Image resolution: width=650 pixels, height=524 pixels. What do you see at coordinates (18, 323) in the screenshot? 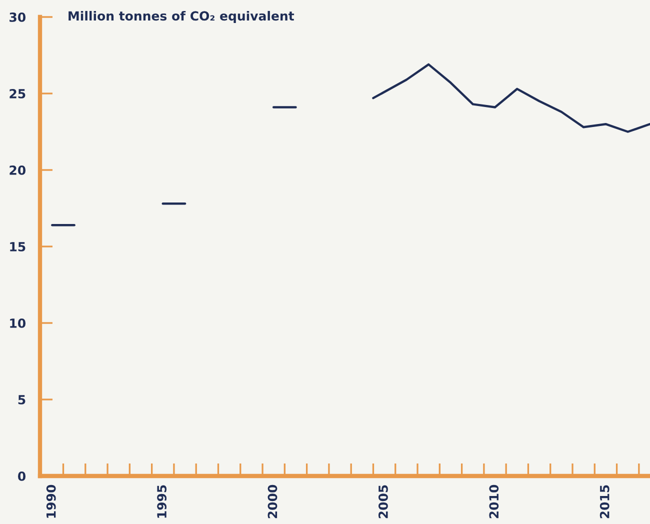
I see `y-tick-label: 10` at bounding box center [18, 323].